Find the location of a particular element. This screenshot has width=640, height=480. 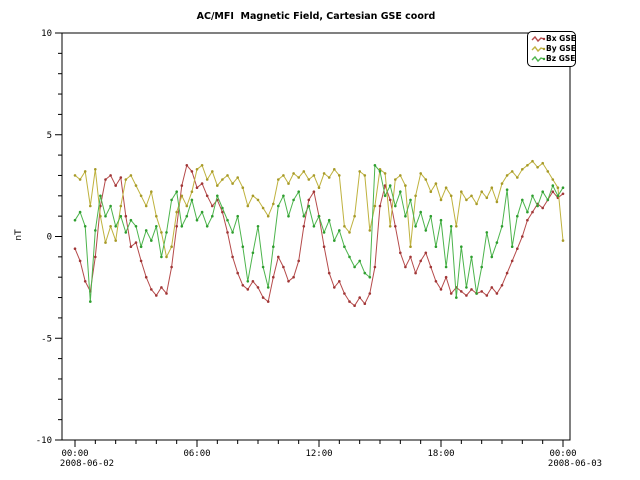

x-tick-label: 12:00 is located at coordinates (318, 454).